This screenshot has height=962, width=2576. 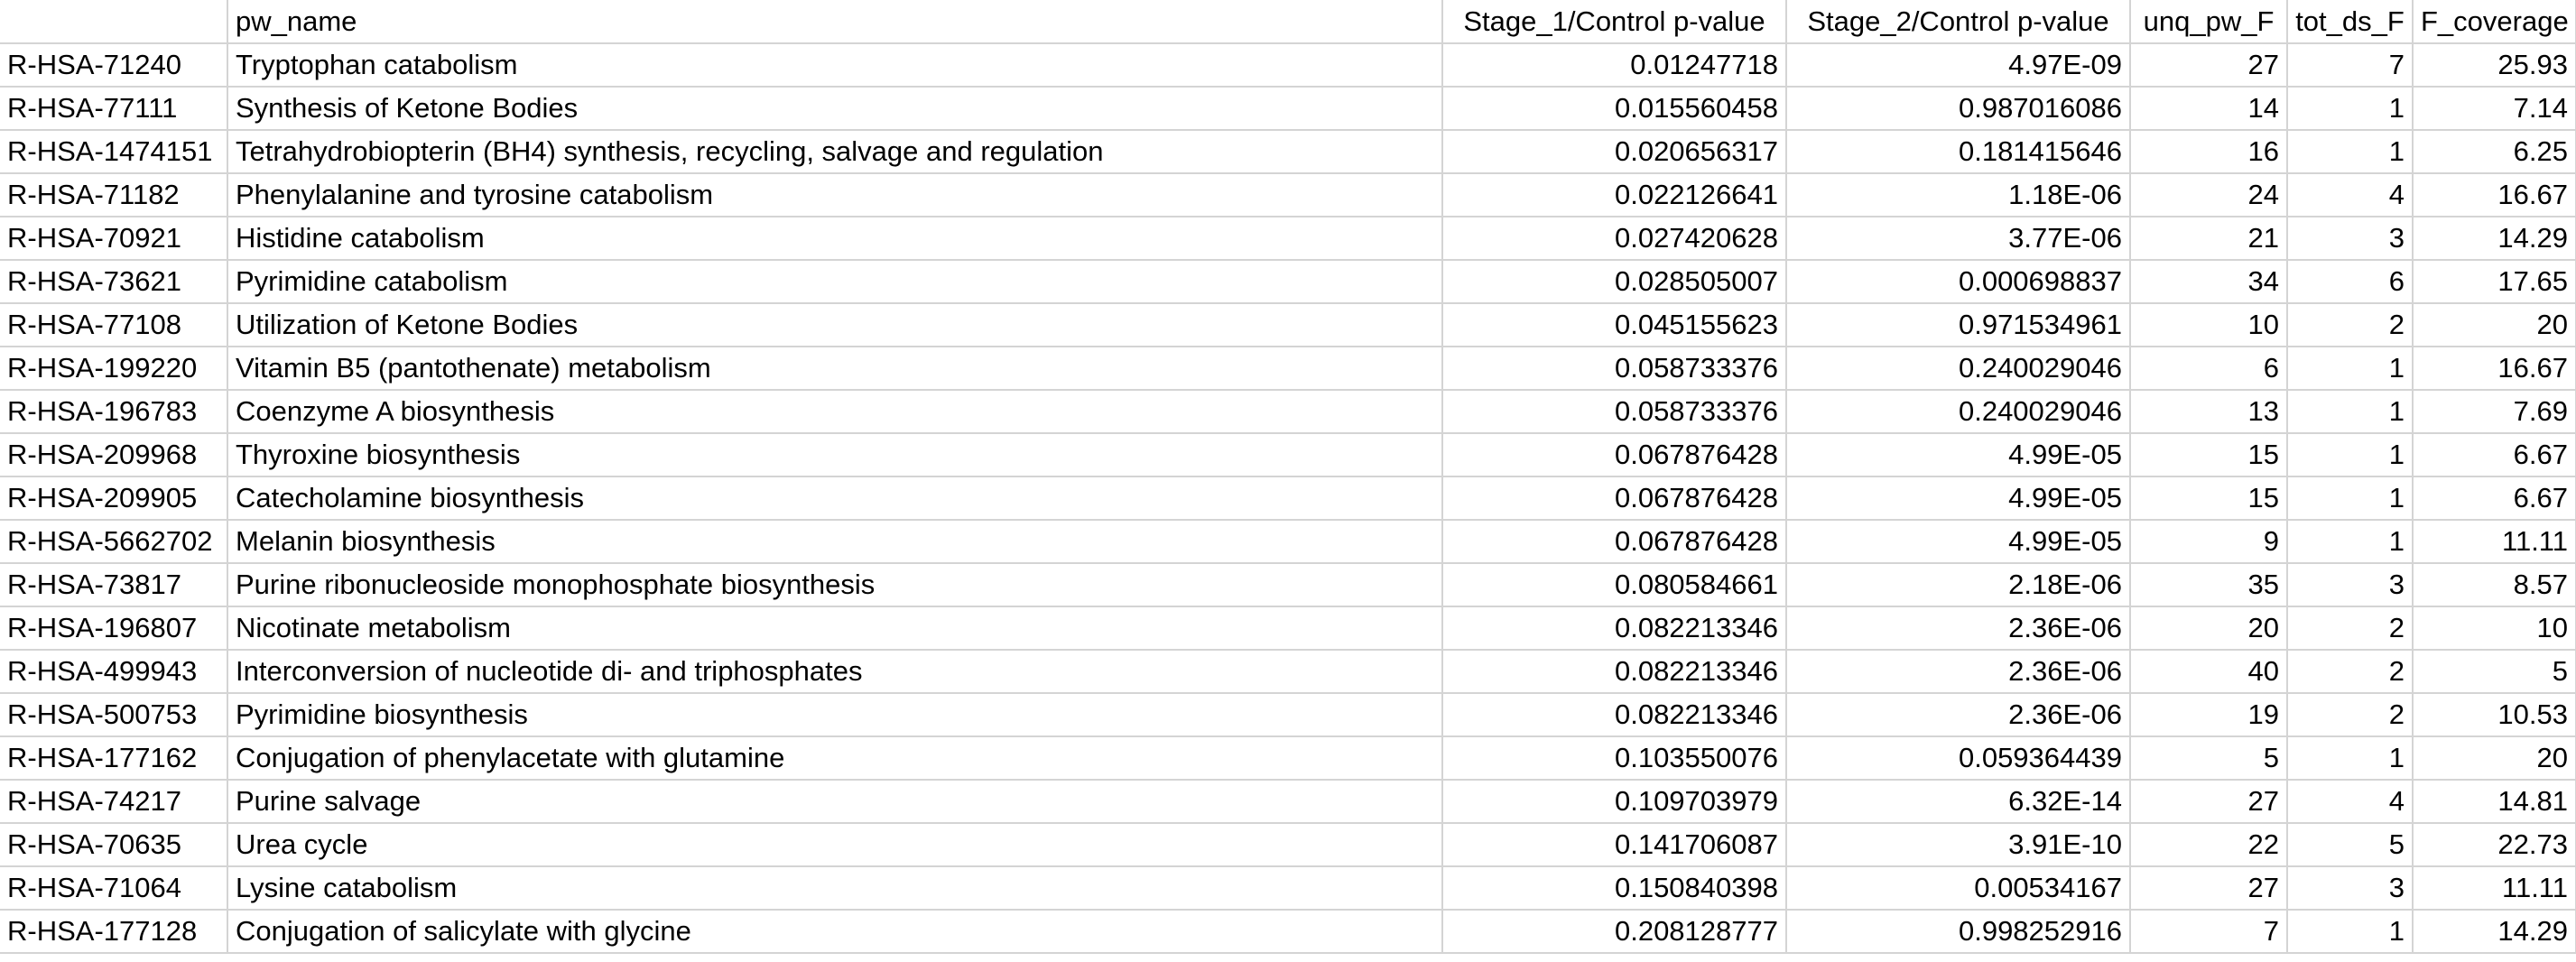 I want to click on cell-unq-pw-f: 40, so click(x=2208, y=671).